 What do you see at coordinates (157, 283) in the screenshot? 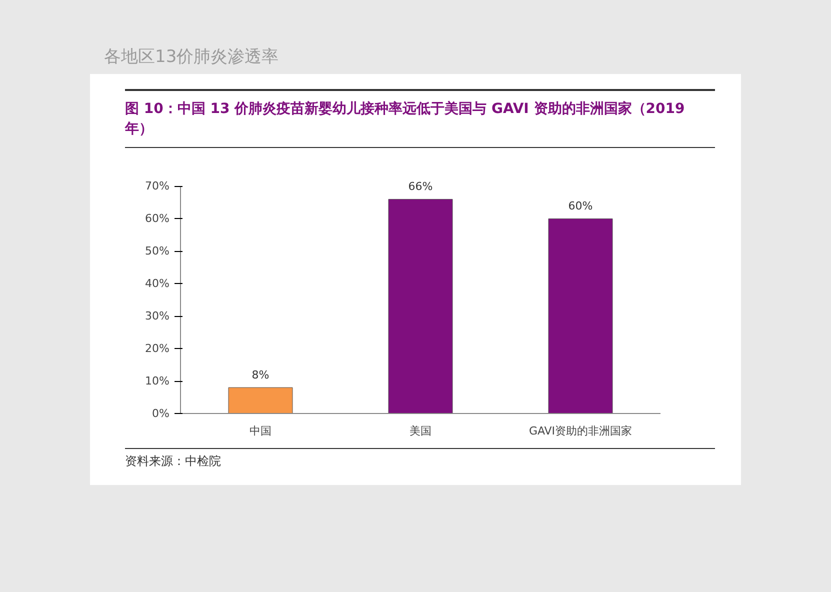
I see `y-tick-label: 40%` at bounding box center [157, 283].